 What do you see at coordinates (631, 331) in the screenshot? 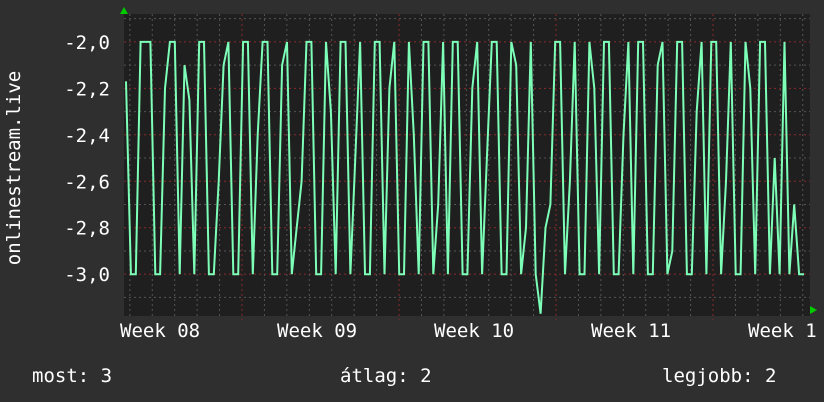
I see `x-tick-label: Week 11` at bounding box center [631, 331].